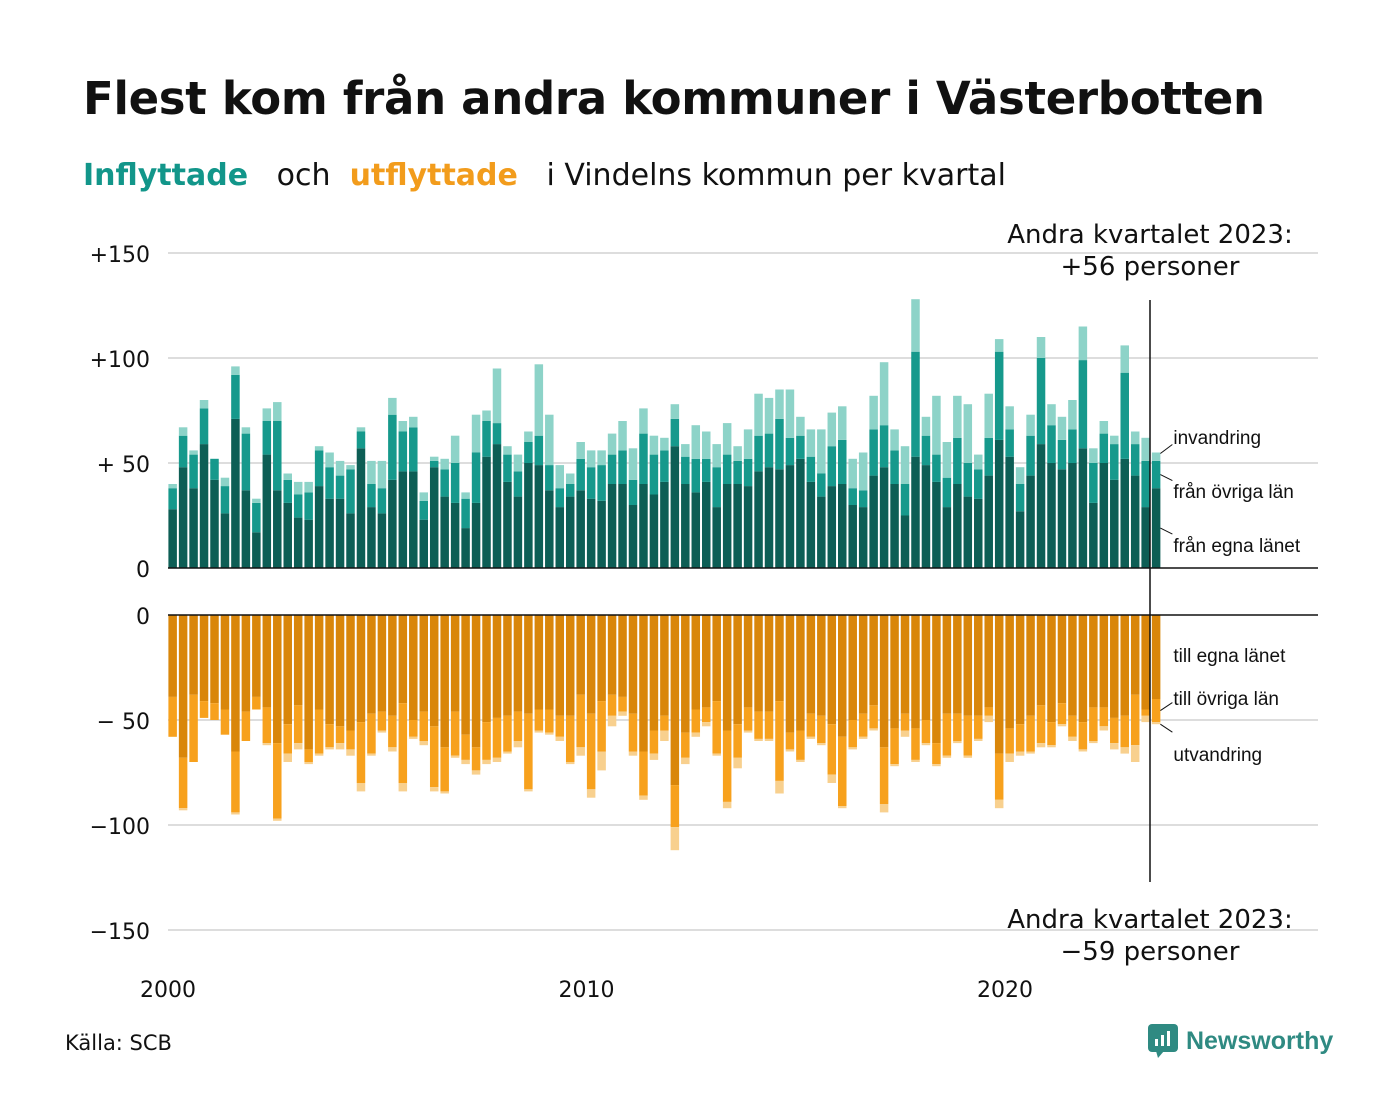  I want to click on leader-invandring, so click(1166, 449).